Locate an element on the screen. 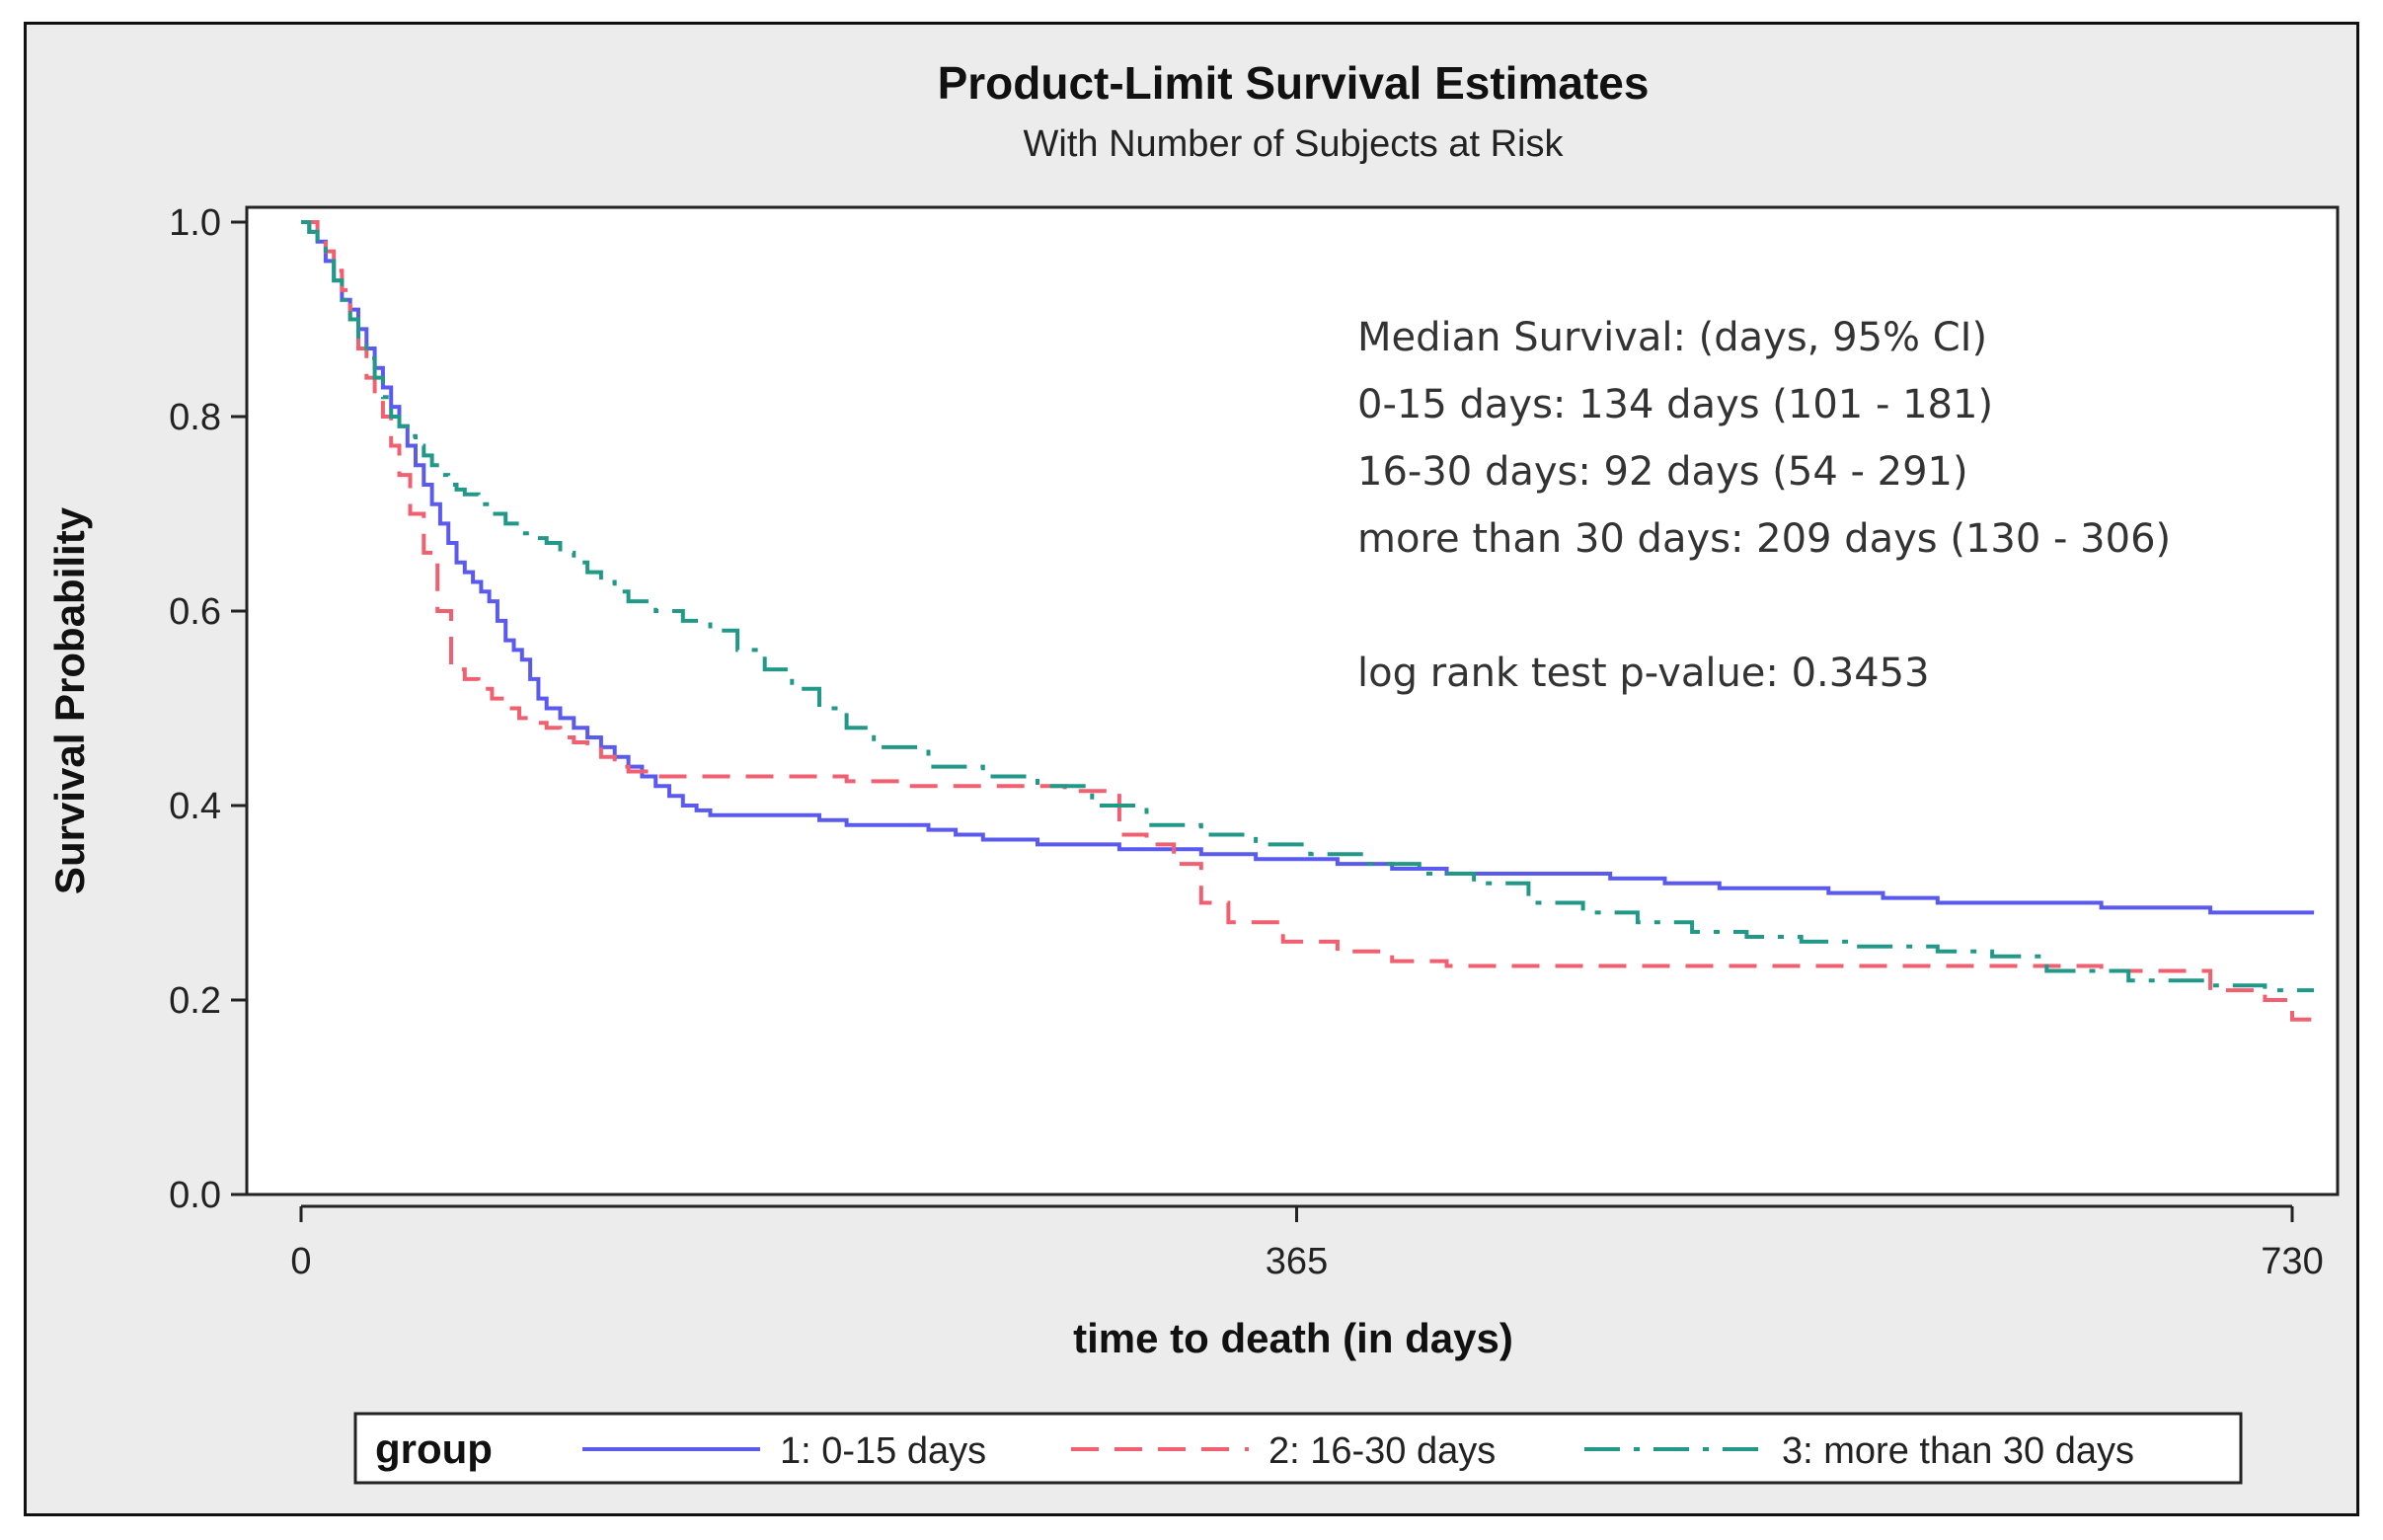 The width and height of the screenshot is (2383, 1540). x-axis-title: time to death (in days) is located at coordinates (1293, 1338).